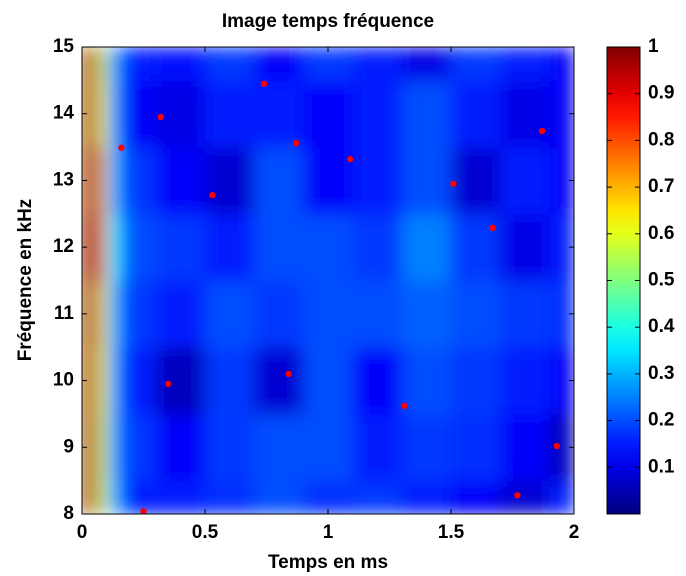 The height and width of the screenshot is (576, 686). I want to click on x-tick-label: 2, so click(574, 532).